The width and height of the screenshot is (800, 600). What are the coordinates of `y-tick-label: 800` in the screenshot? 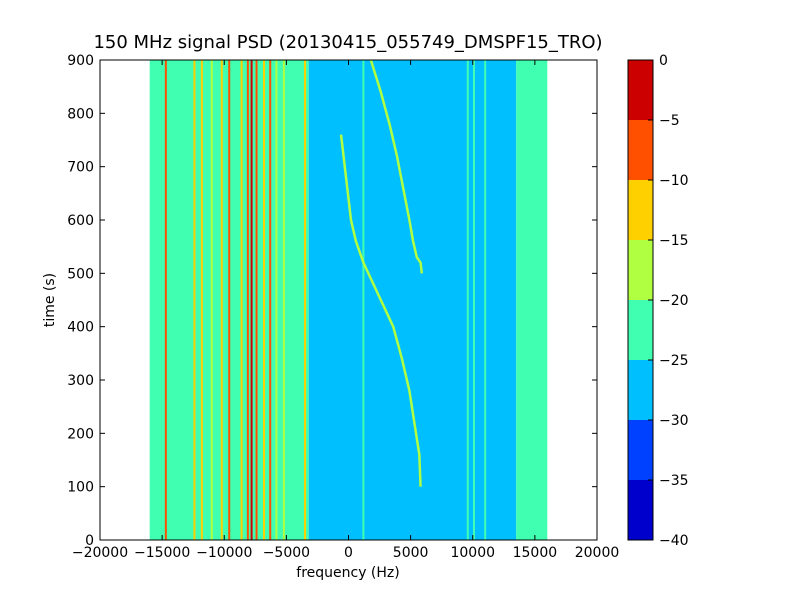 It's located at (80, 114).